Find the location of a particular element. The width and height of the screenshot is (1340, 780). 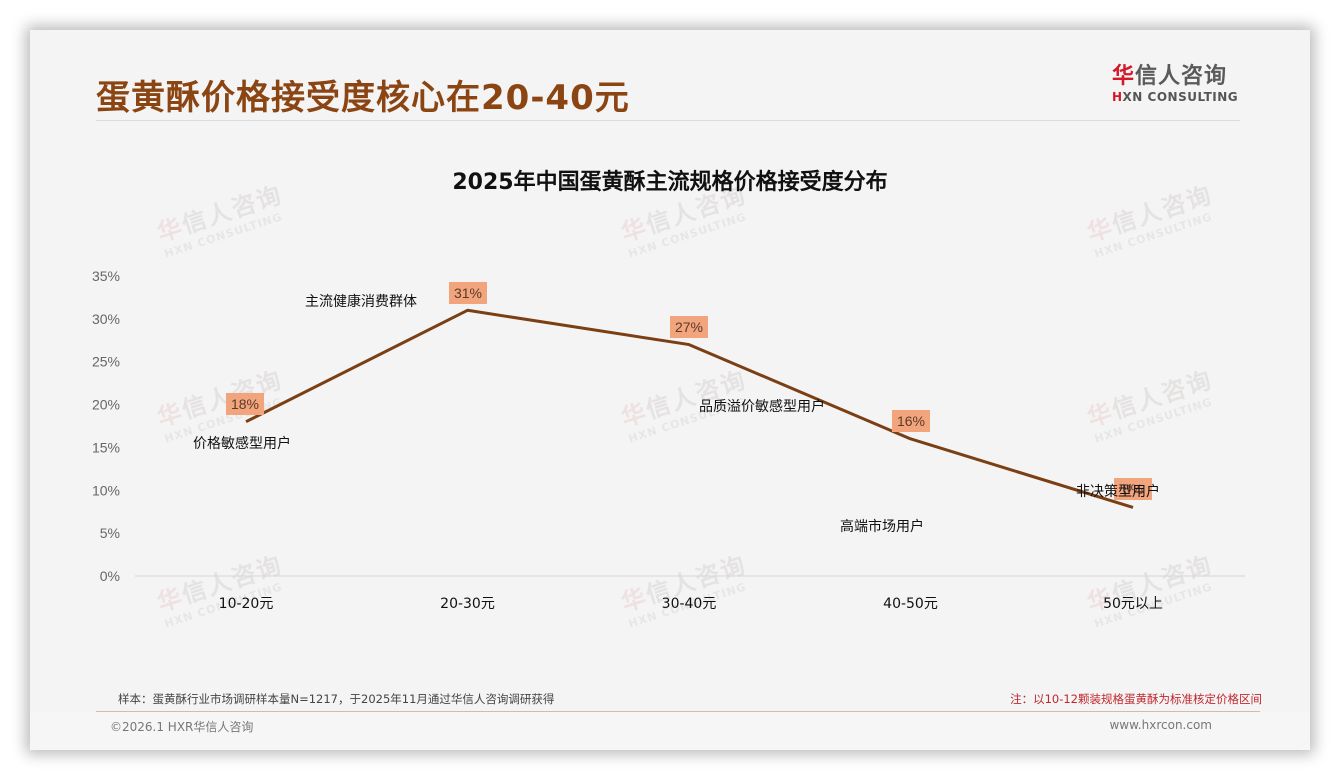

company-logo: 华信人咨询 HXN CONSULTING is located at coordinates (1177, 84).